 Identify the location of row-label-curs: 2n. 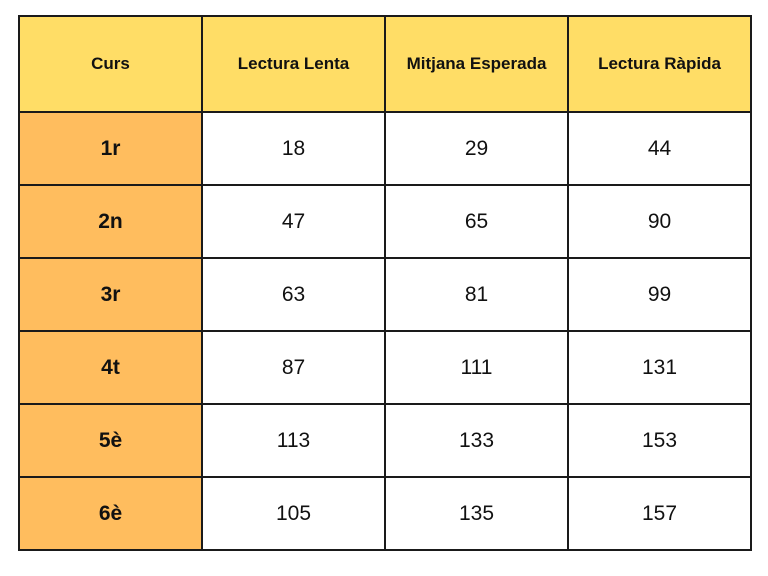
(110, 221).